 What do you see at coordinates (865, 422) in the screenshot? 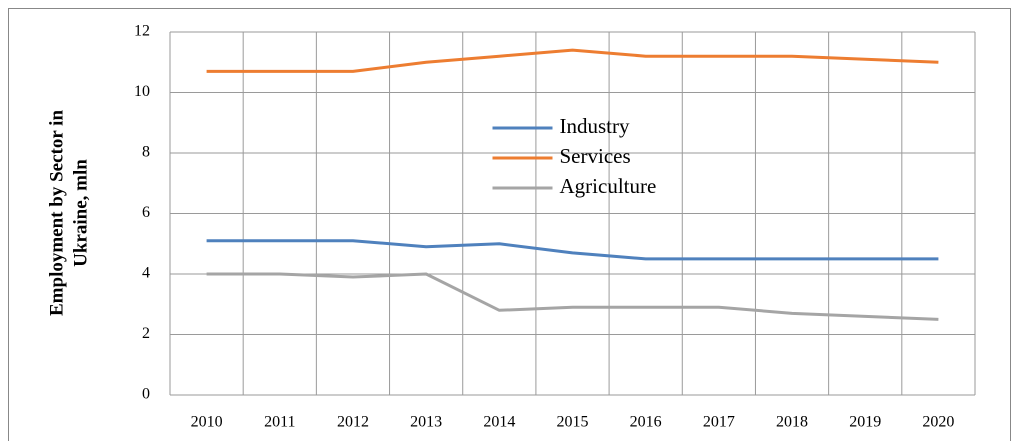
I see `x-tick-label: 2019` at bounding box center [865, 422].